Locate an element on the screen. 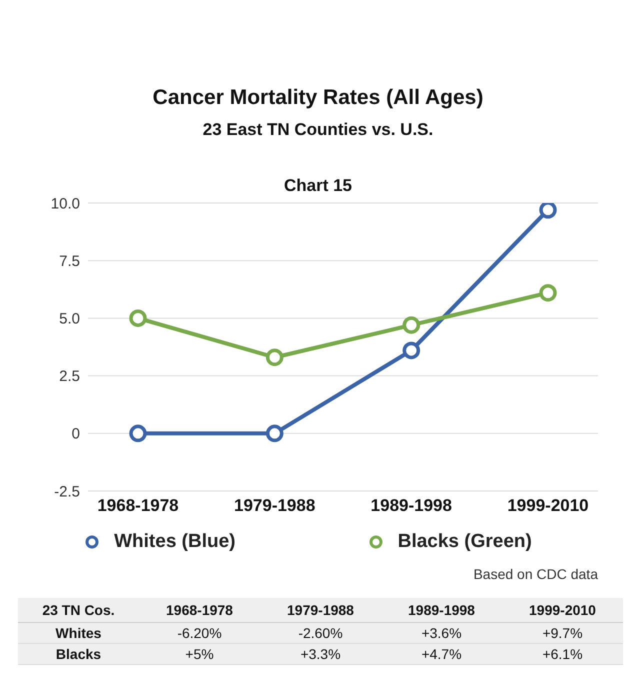 The width and height of the screenshot is (636, 681). chart-subtitle: 23 East TN Counties vs. U.S. is located at coordinates (318, 130).